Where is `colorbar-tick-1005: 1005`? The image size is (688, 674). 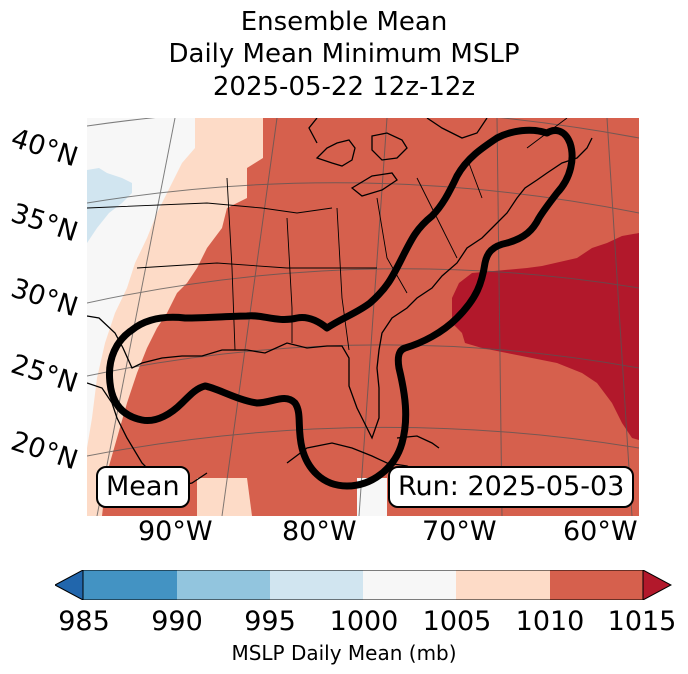 colorbar-tick-1005: 1005 is located at coordinates (457, 621).